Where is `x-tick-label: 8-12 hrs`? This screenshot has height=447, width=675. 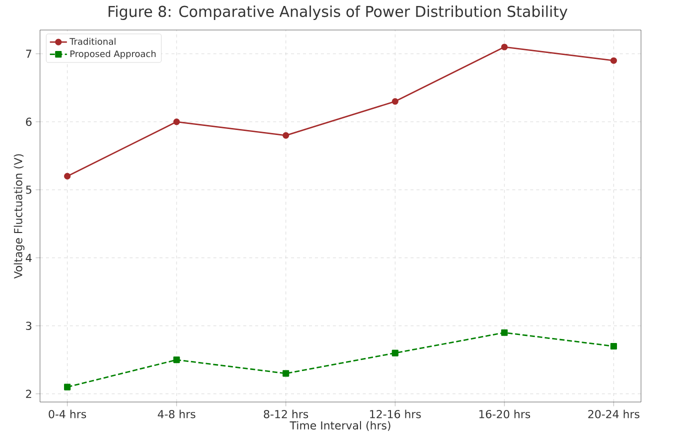 x-tick-label: 8-12 hrs is located at coordinates (286, 414).